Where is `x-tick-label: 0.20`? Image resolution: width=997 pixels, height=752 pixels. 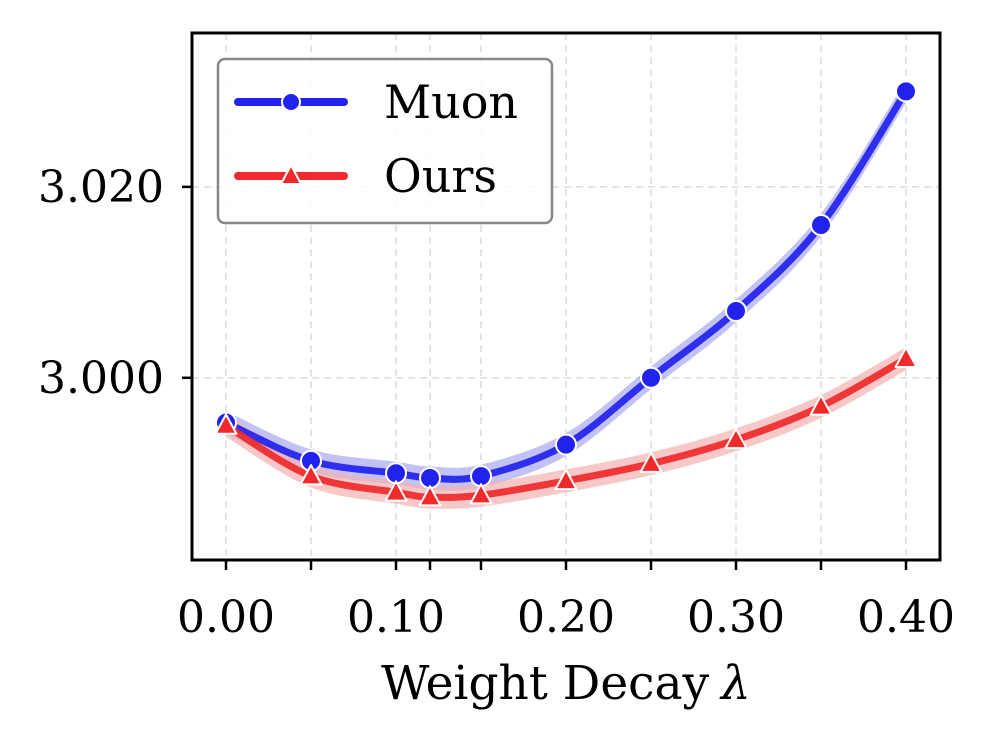
x-tick-label: 0.20 is located at coordinates (566, 617).